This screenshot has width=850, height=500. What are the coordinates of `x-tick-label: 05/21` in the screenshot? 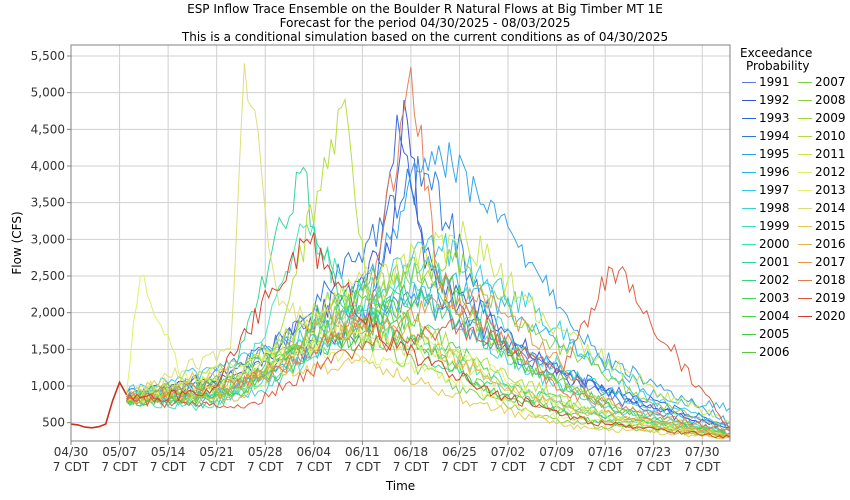 It's located at (216, 452).